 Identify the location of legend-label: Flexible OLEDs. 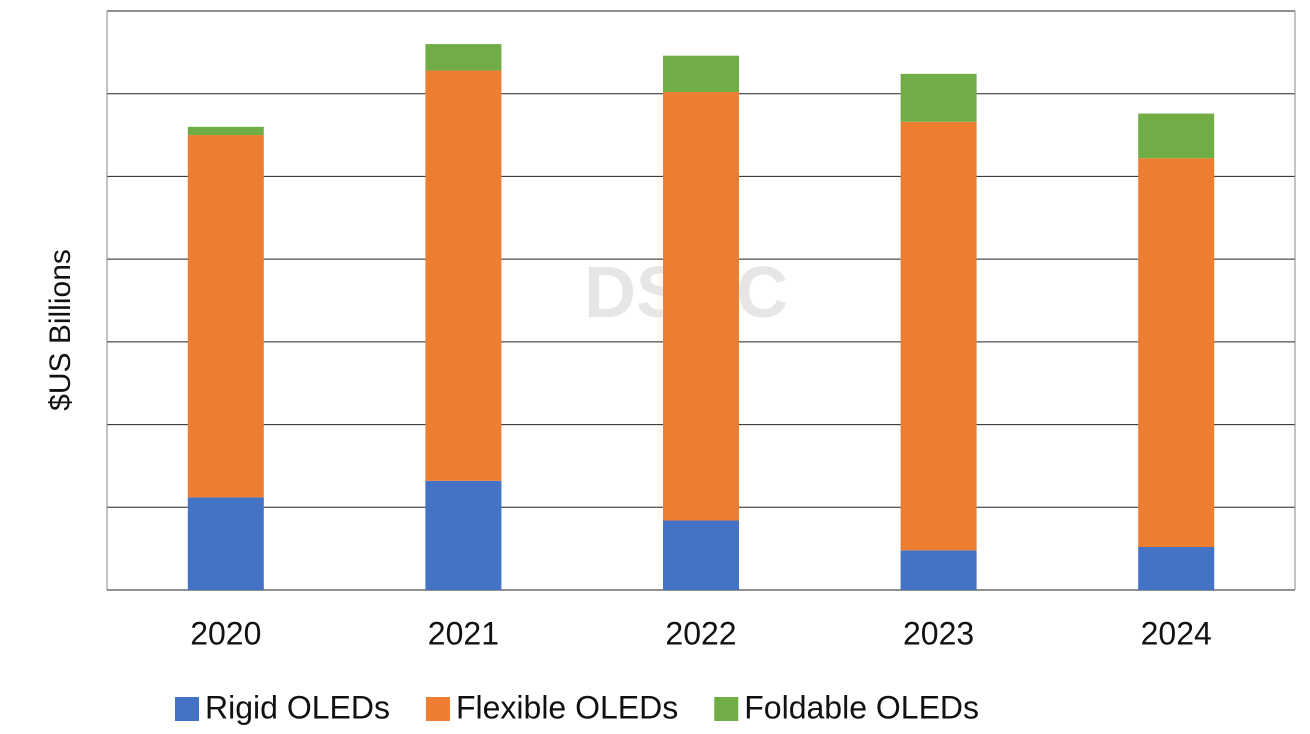
(567, 707).